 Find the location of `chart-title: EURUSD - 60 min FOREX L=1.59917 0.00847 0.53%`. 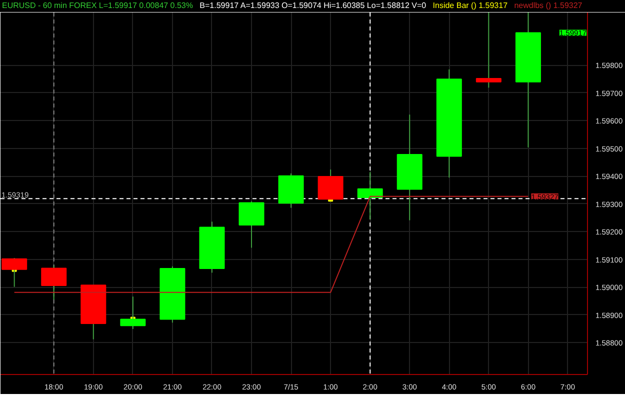

chart-title: EURUSD - 60 min FOREX L=1.59917 0.00847 0.53% is located at coordinates (97, 5).